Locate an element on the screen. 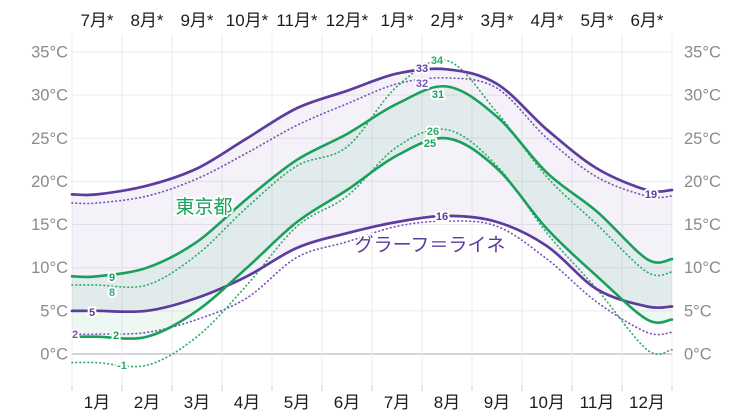 The image size is (753, 418). x-axis-label-top: 6月* is located at coordinates (646, 20).